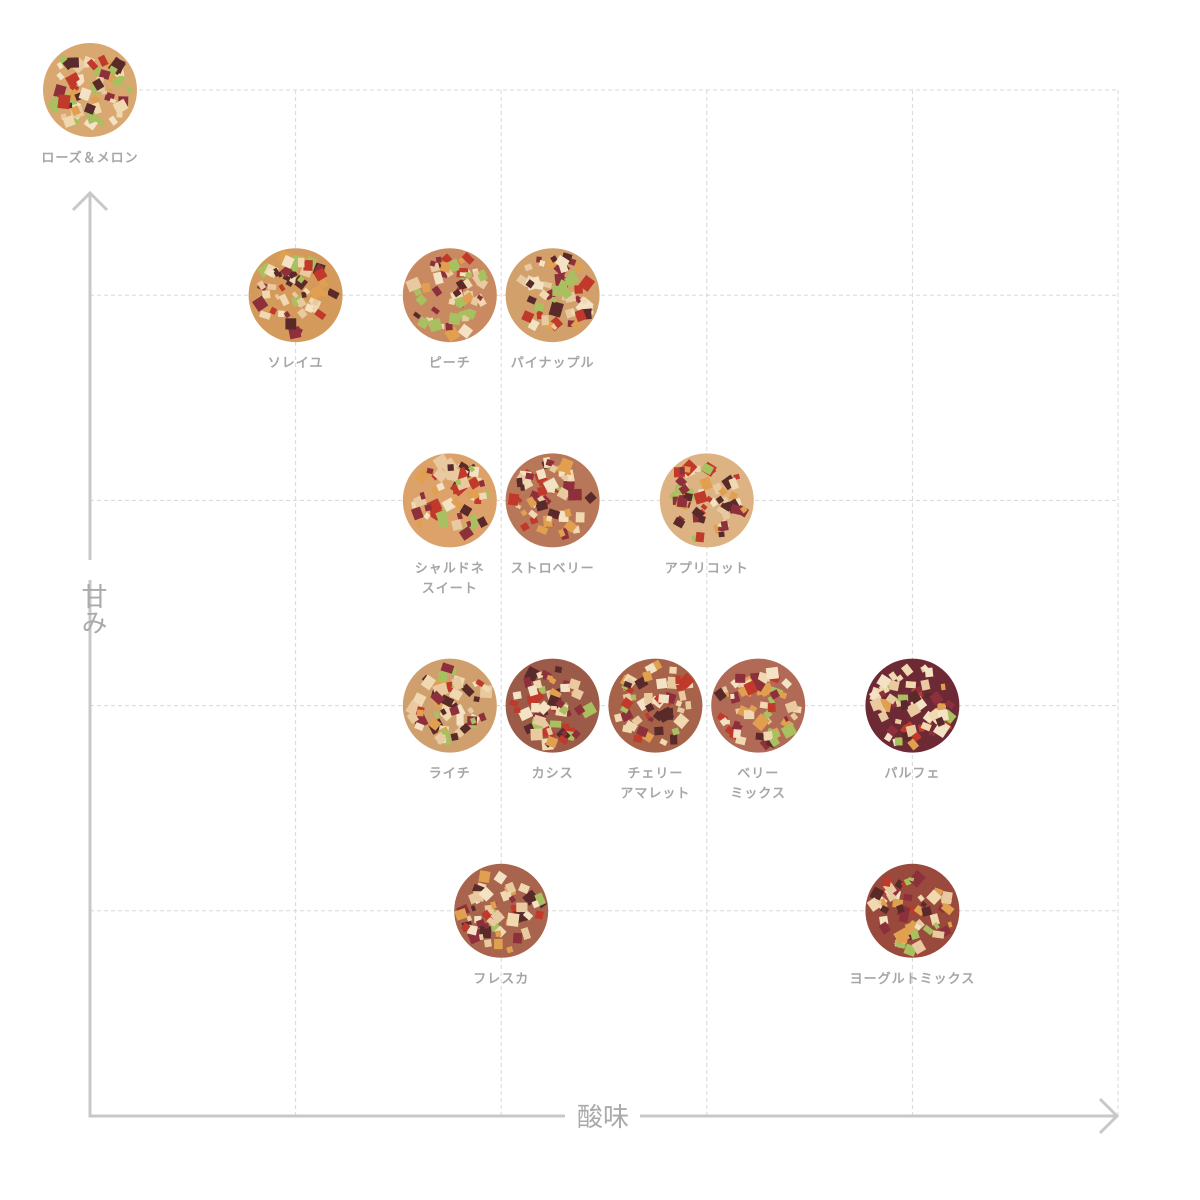 This screenshot has width=1200, height=1200. What do you see at coordinates (553, 568) in the screenshot?
I see `point-label: ストロベリー` at bounding box center [553, 568].